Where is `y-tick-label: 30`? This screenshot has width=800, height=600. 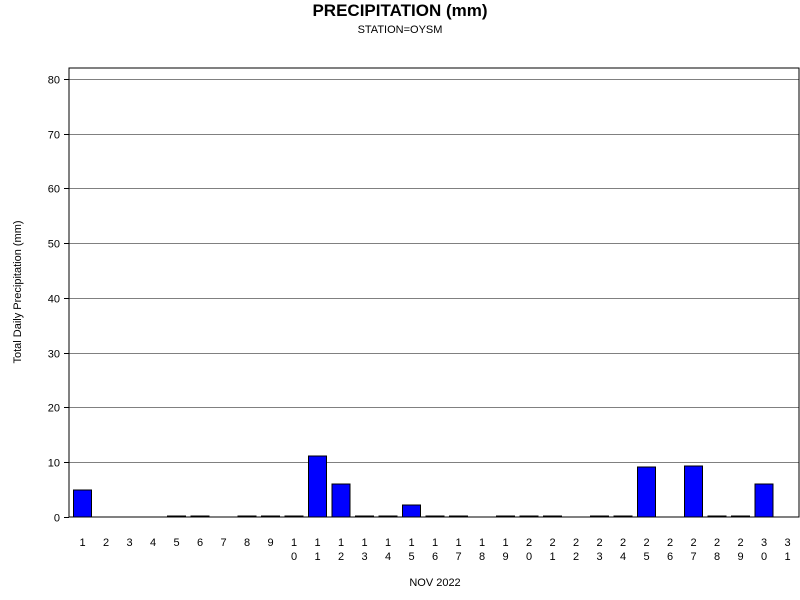 y-tick-label: 30 is located at coordinates (54, 355).